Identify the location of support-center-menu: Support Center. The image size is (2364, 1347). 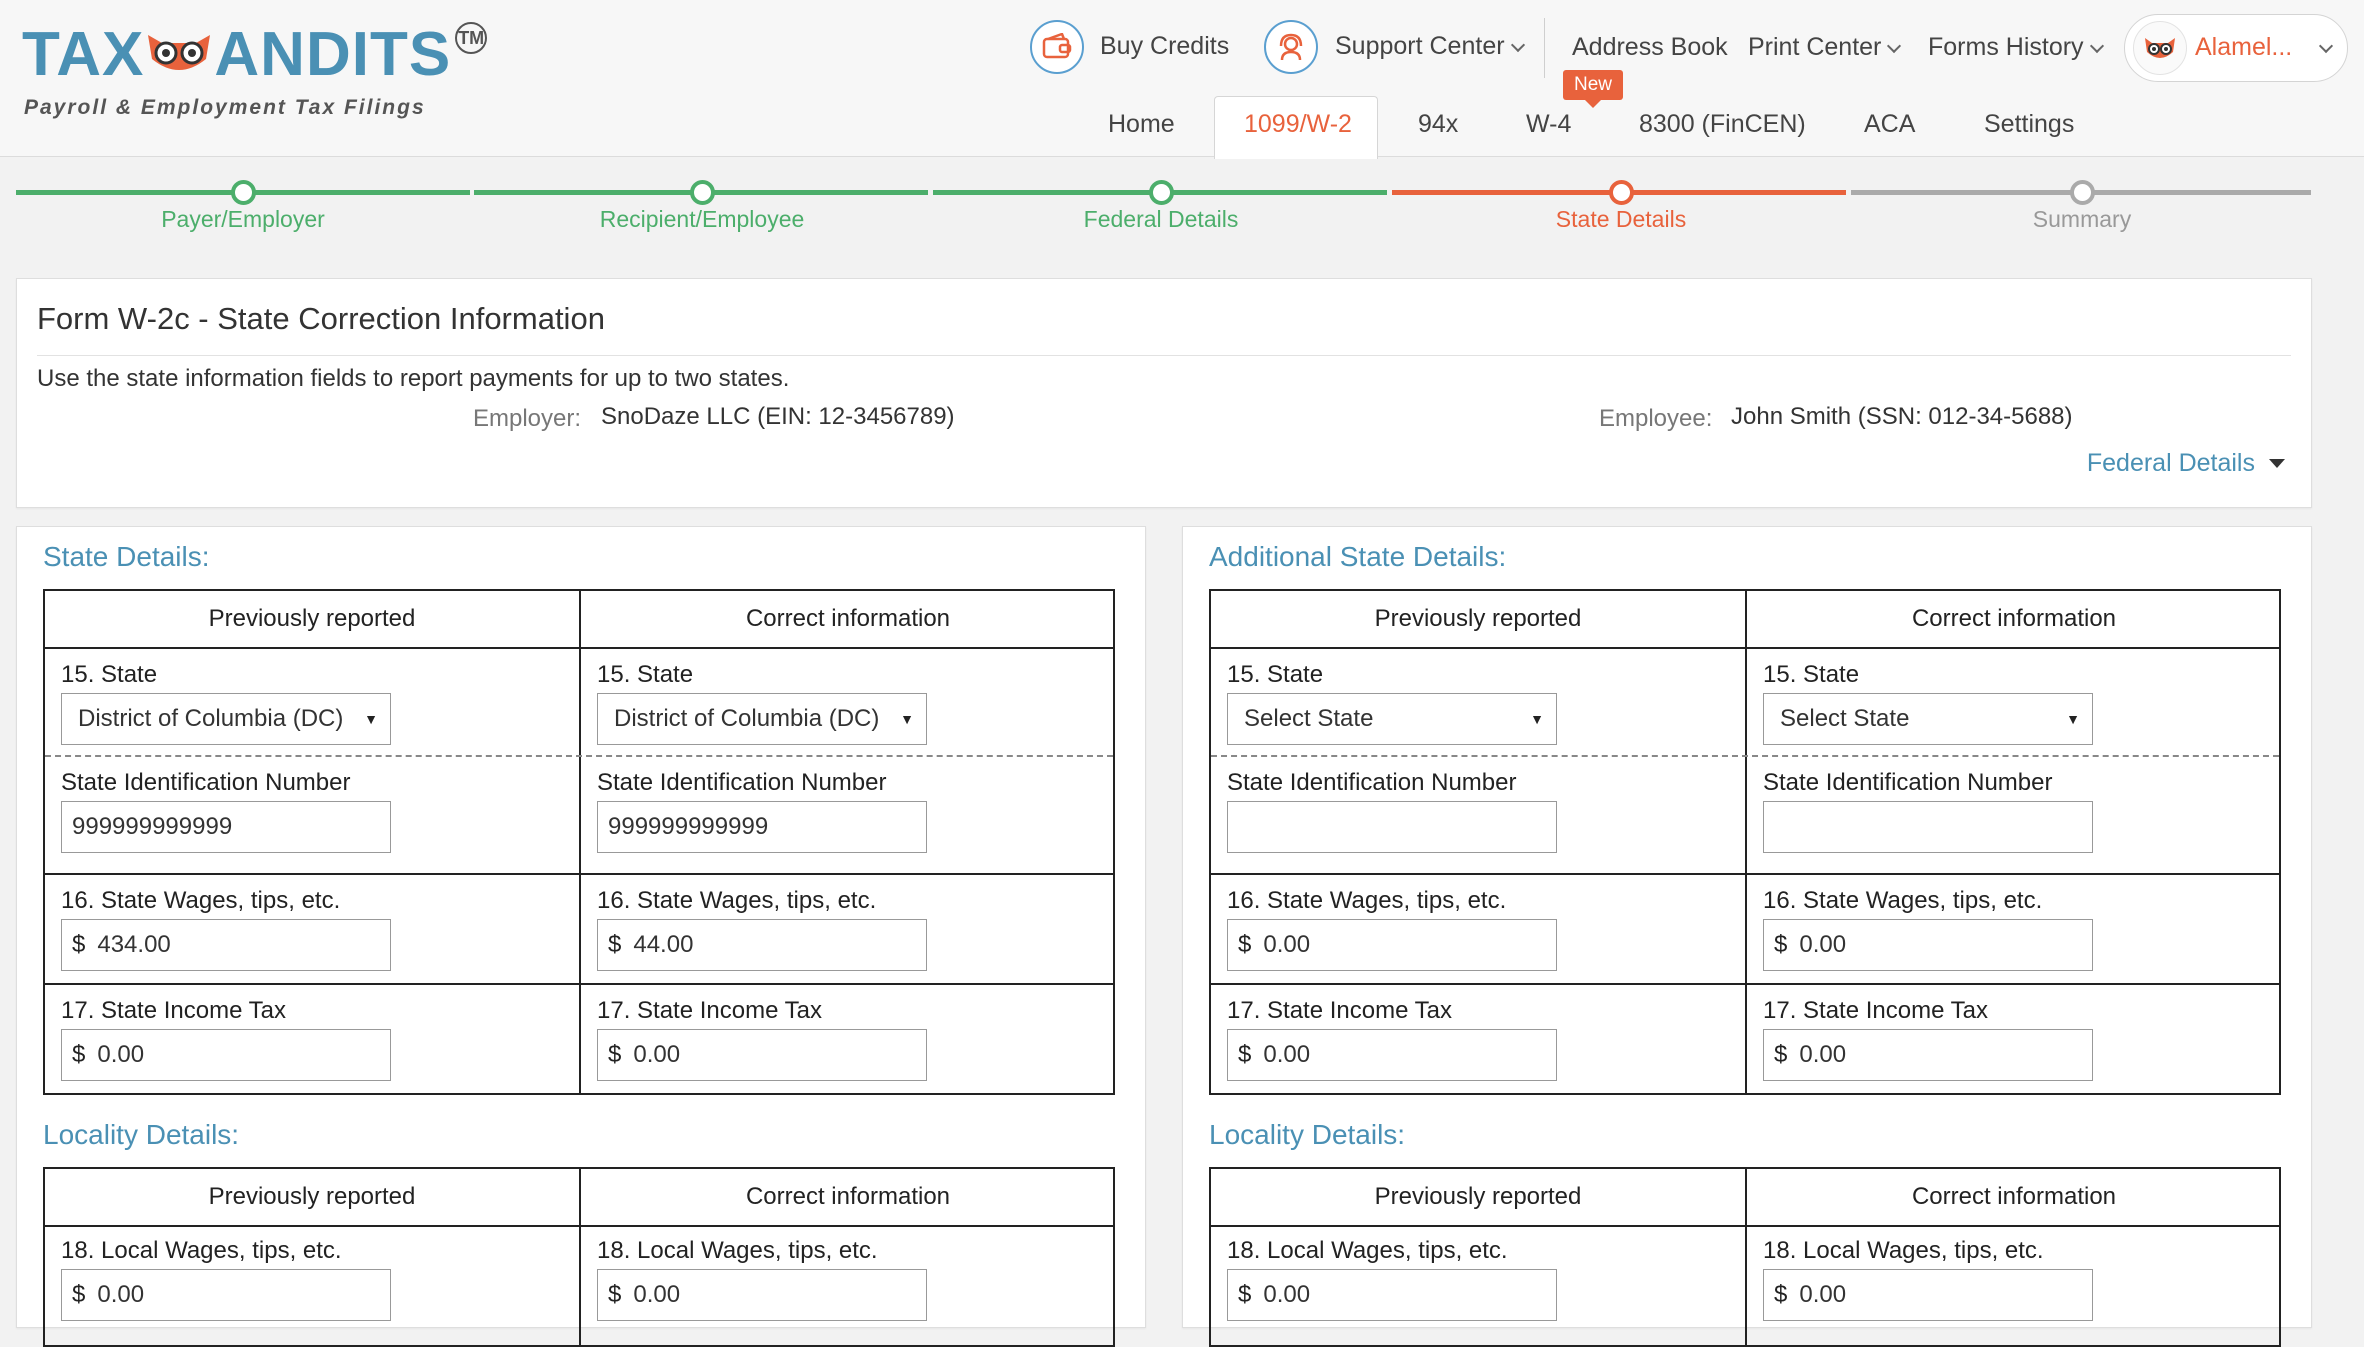
(1430, 46).